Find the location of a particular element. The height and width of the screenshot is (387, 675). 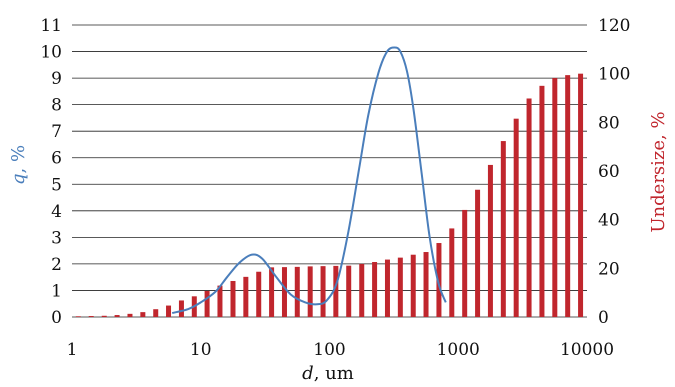

x-tick-label: 10000 is located at coordinates (587, 350).